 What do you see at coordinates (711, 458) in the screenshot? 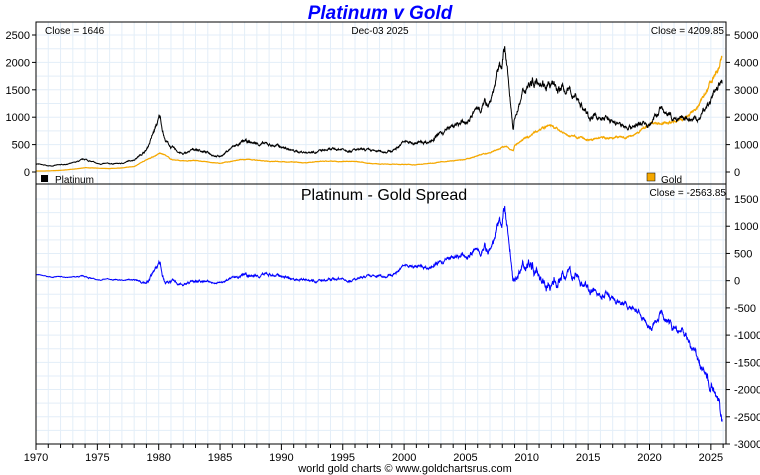
I see `x-tick-label: 2025` at bounding box center [711, 458].